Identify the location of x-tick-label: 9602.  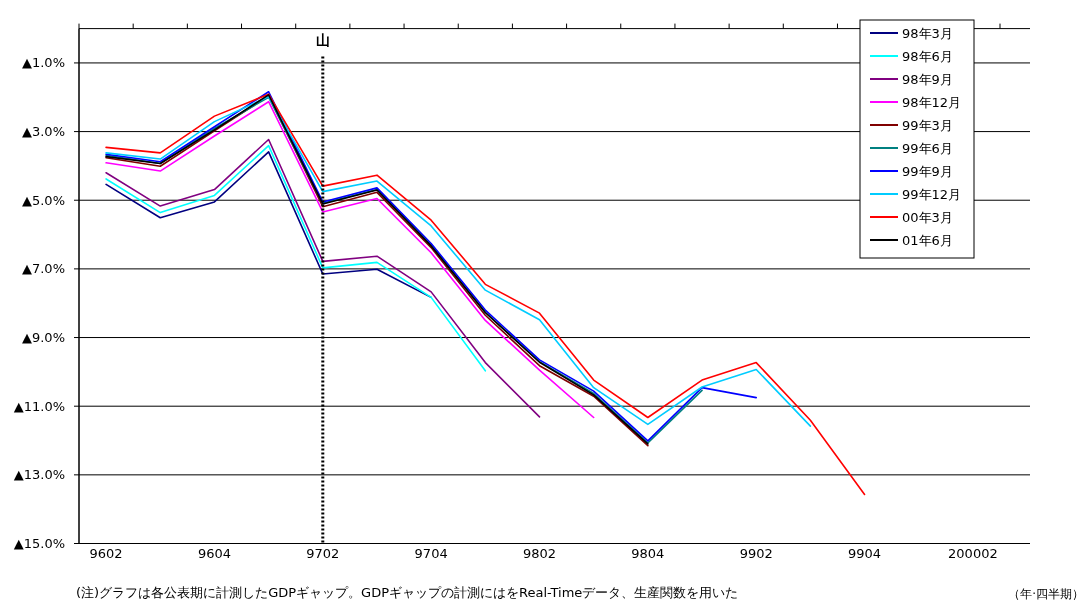
(106, 553).